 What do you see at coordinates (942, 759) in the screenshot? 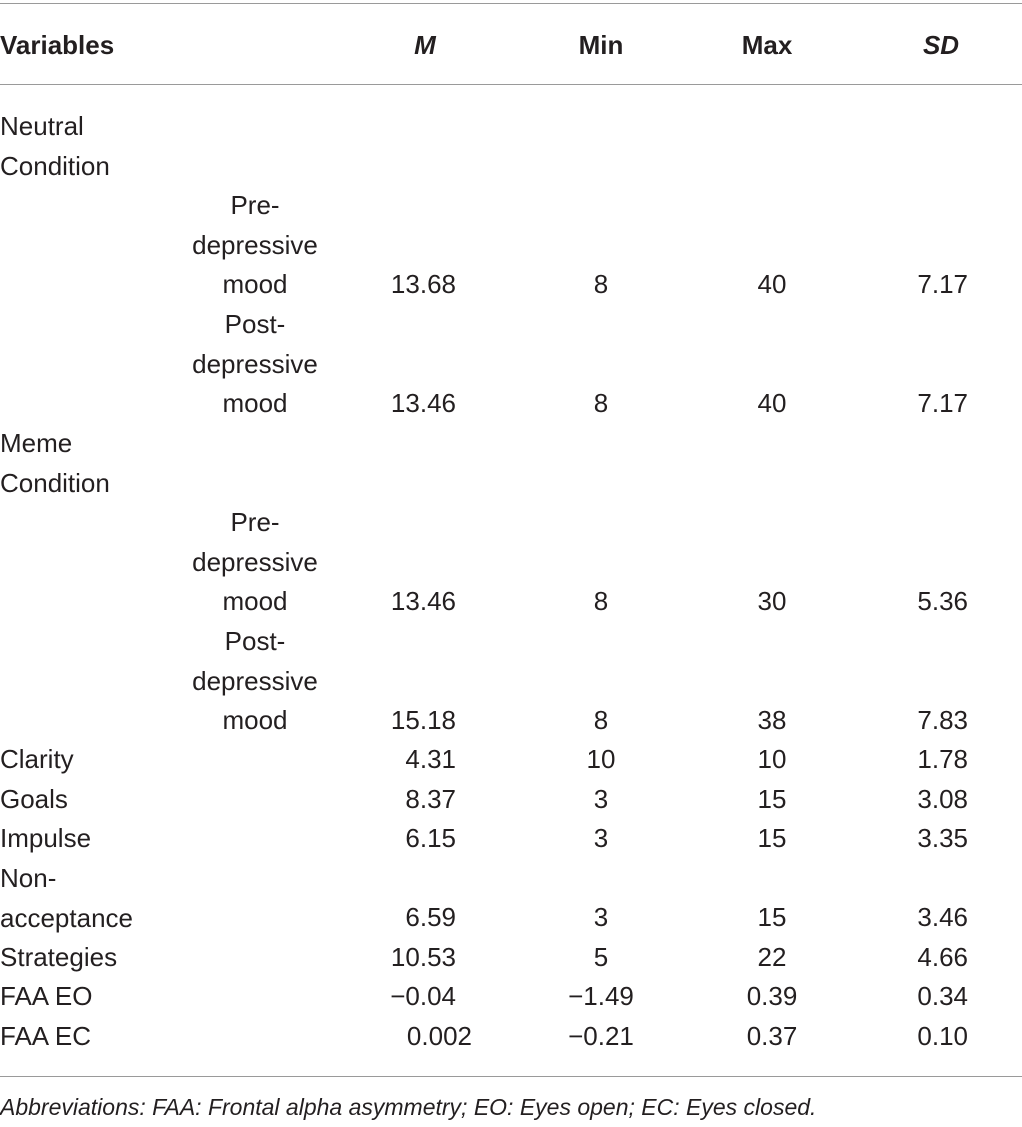
I see `cell-sd: 1.78` at bounding box center [942, 759].